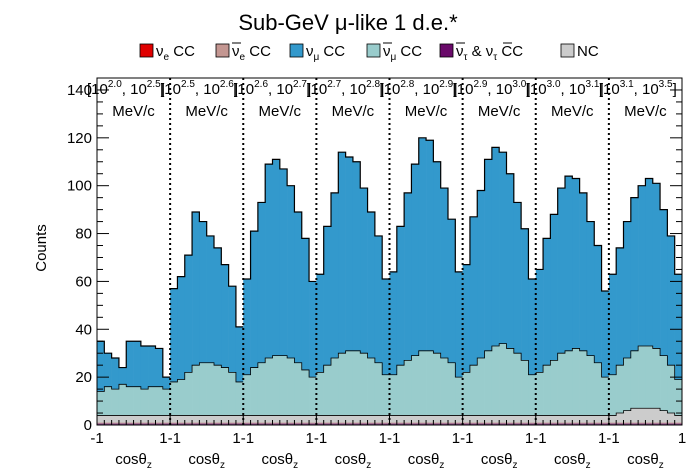 The height and width of the screenshot is (472, 696). I want to click on x-axis-label: cosθz, so click(206, 461).